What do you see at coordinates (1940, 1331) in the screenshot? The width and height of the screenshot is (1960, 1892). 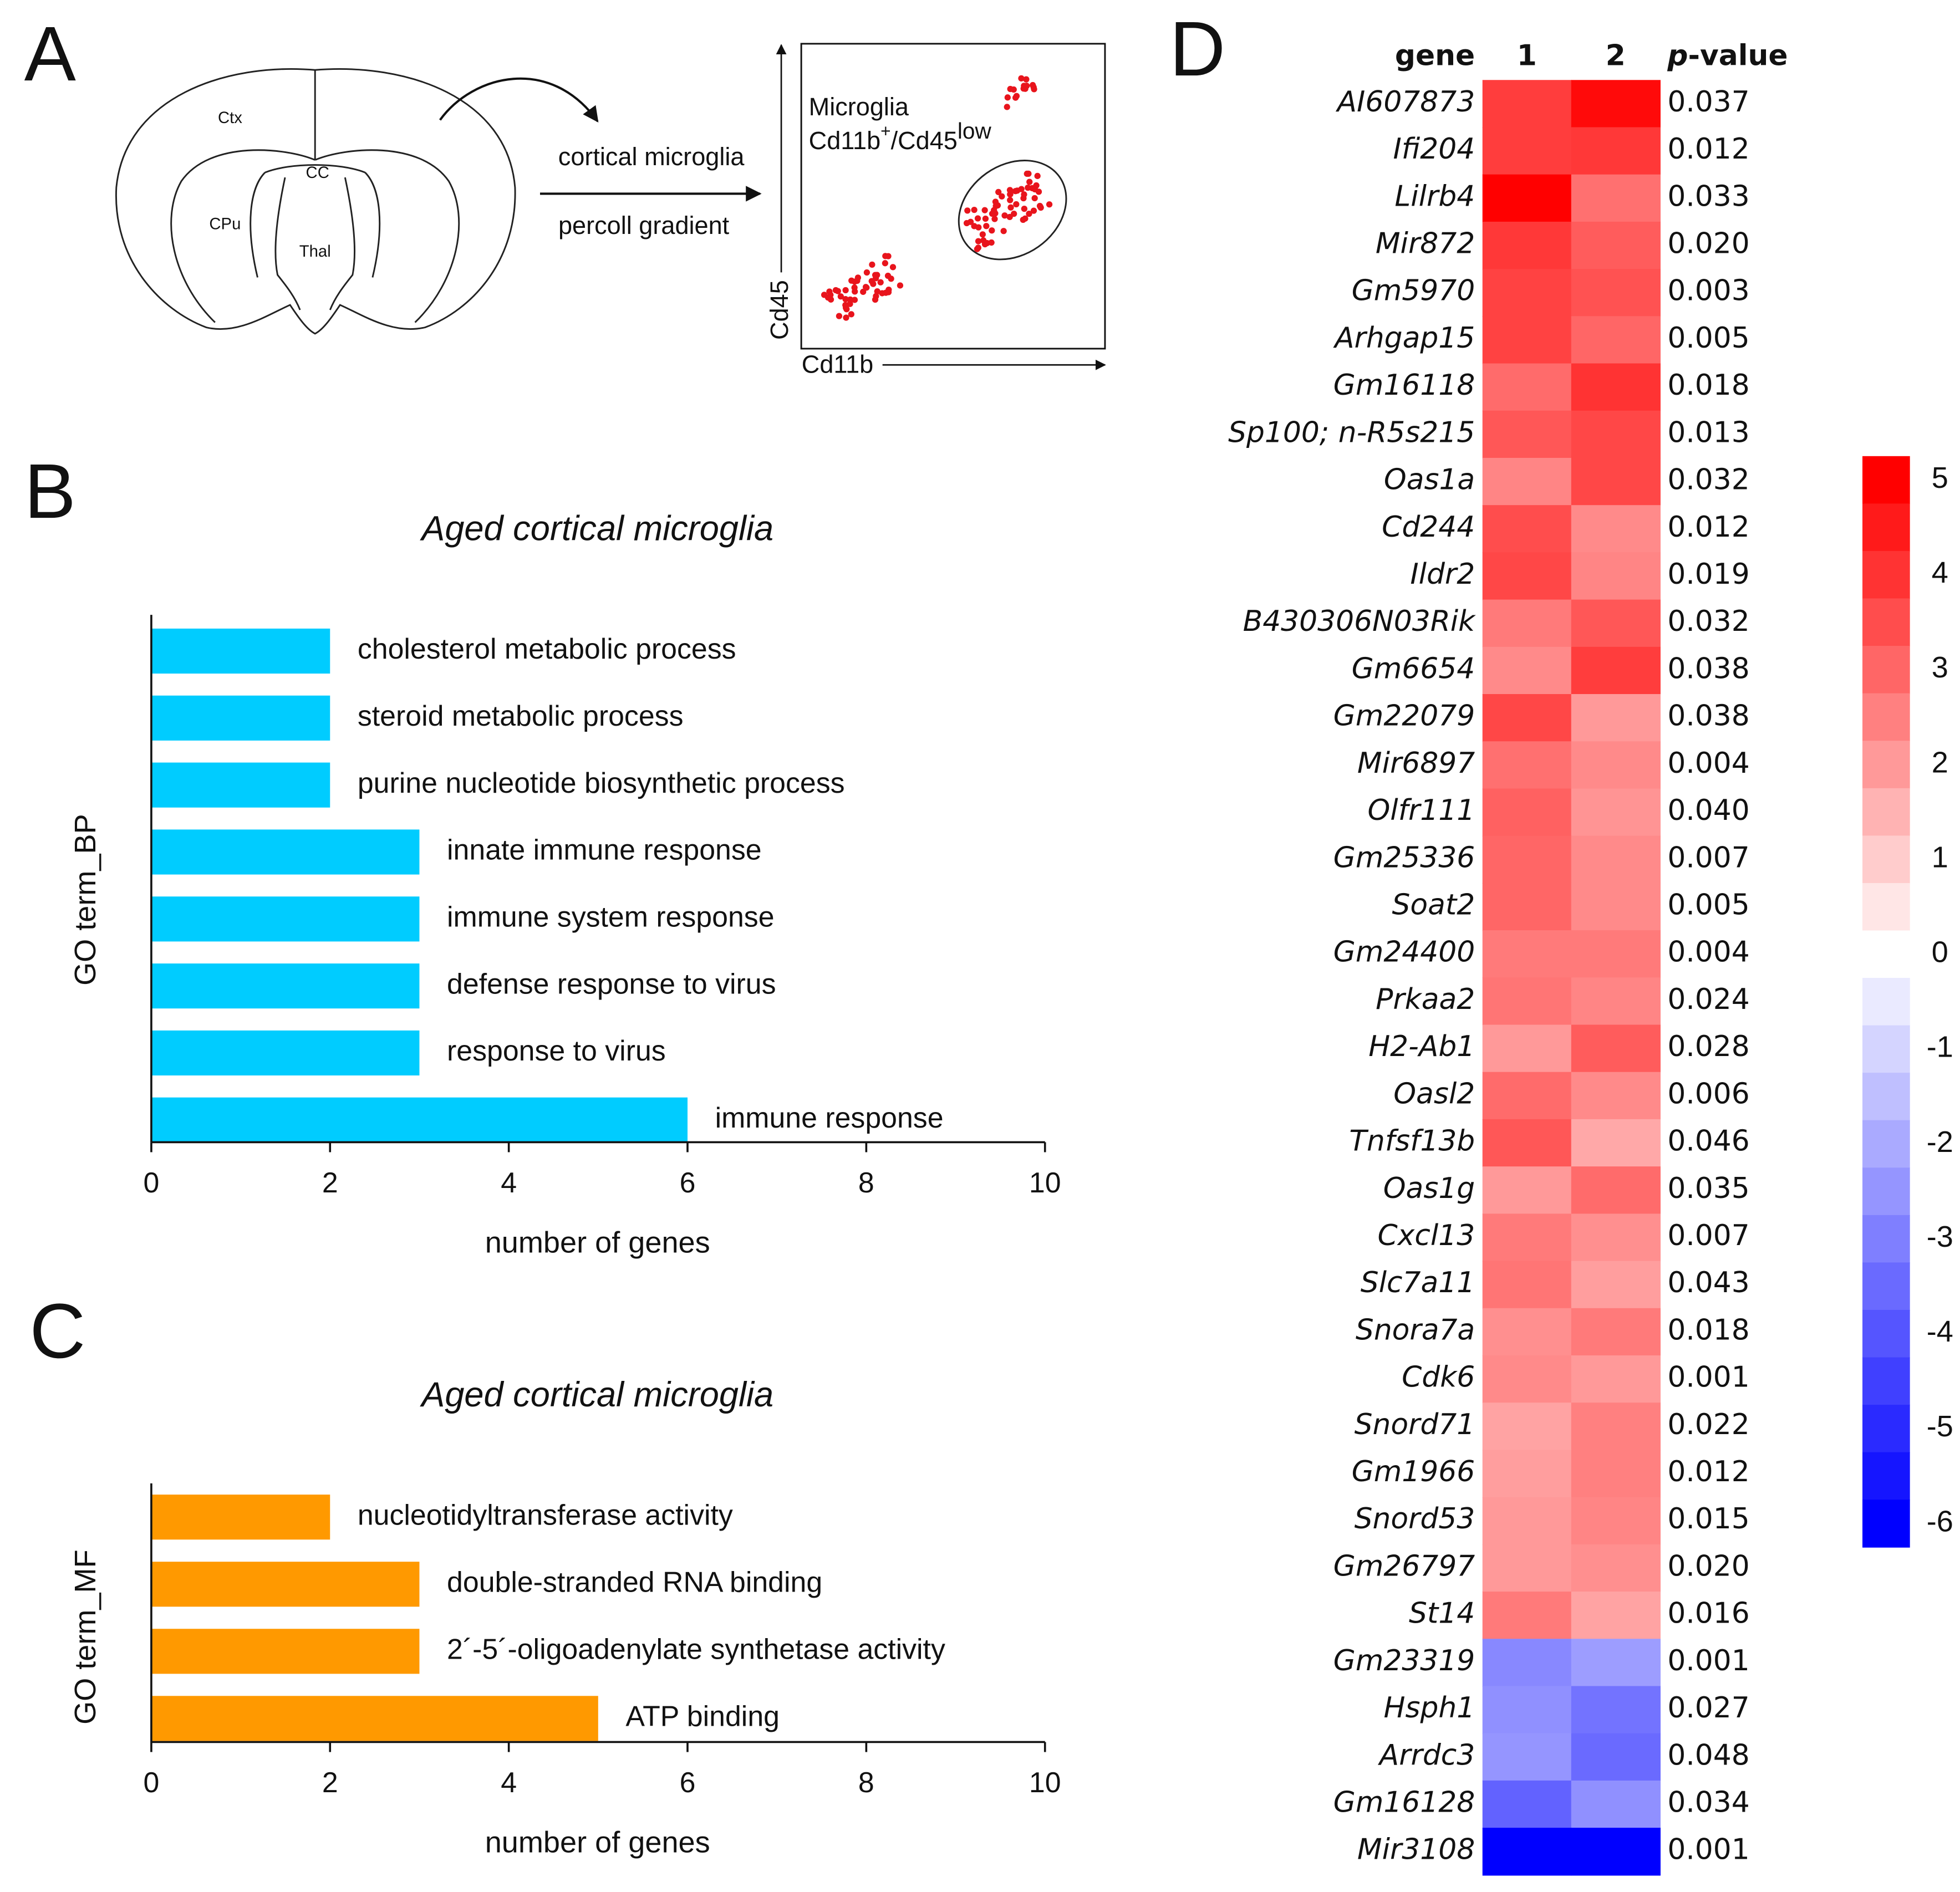 I see `colorbar-tick-label: -4` at bounding box center [1940, 1331].